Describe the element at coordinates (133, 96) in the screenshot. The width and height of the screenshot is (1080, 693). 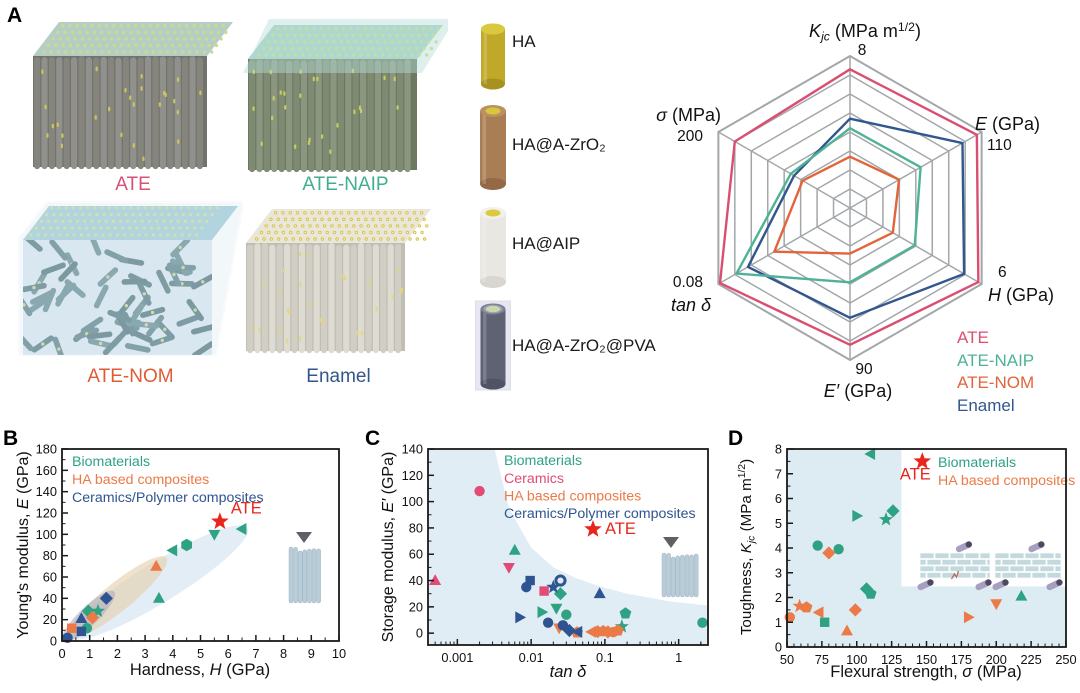
I see `structure-block-ate` at that location.